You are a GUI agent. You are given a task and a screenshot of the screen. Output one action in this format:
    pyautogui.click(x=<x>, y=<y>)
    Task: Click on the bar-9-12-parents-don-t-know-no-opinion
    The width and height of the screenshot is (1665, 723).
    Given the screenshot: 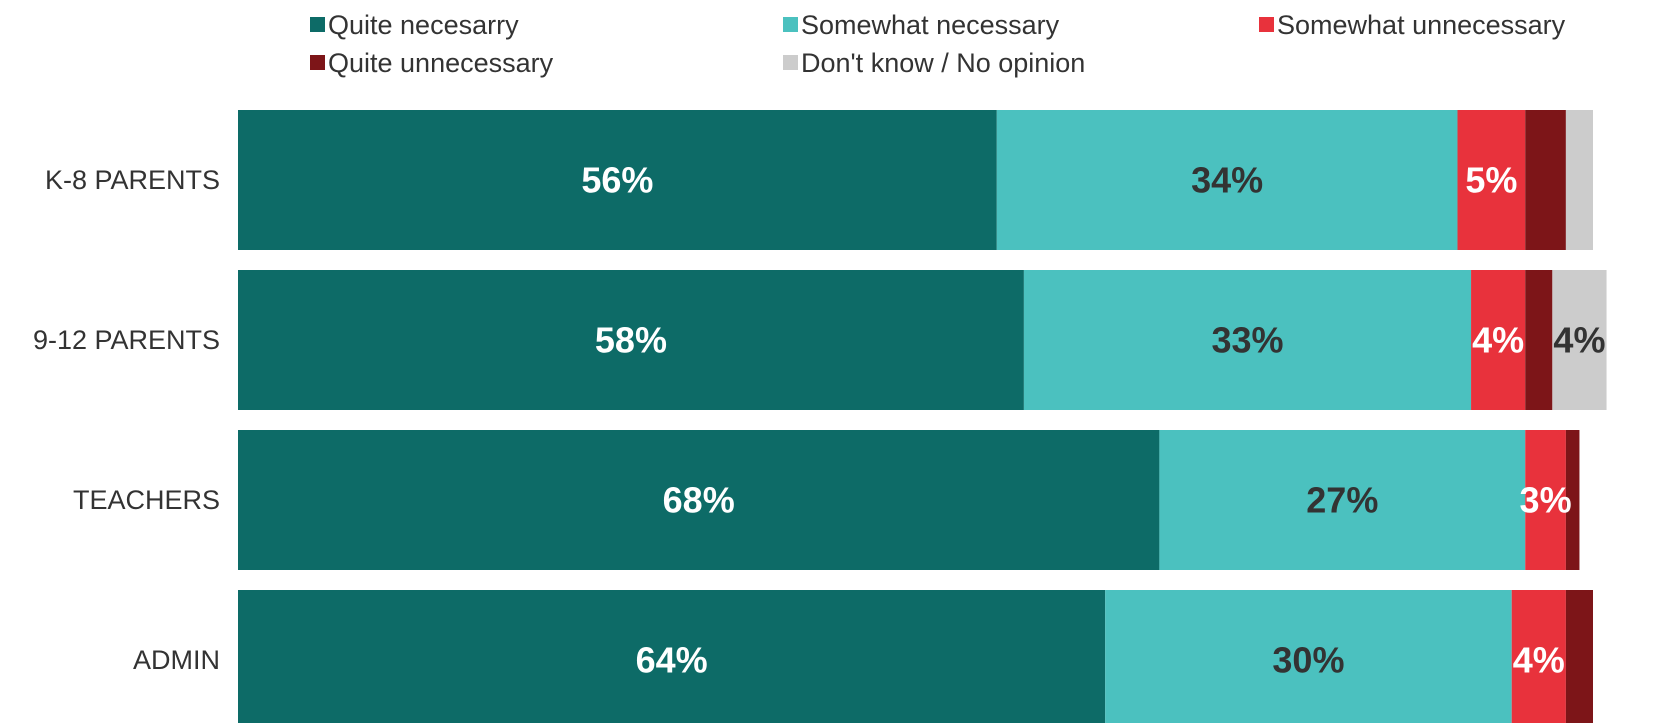 What is the action you would take?
    pyautogui.click(x=1579, y=340)
    